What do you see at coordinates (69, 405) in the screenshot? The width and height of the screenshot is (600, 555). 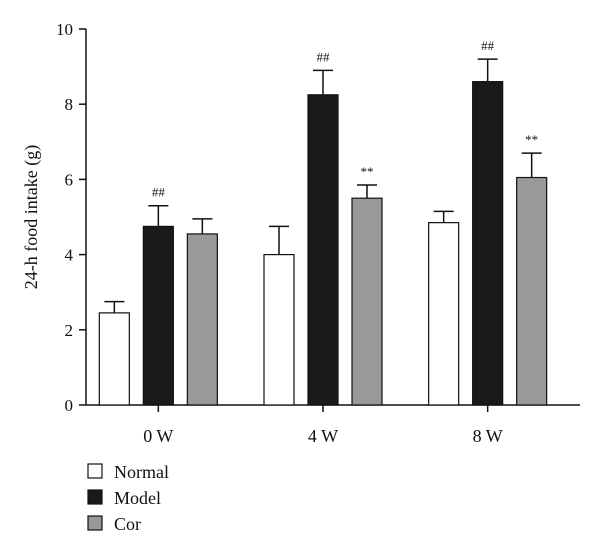 I see `y-tick-label: 0` at bounding box center [69, 405].